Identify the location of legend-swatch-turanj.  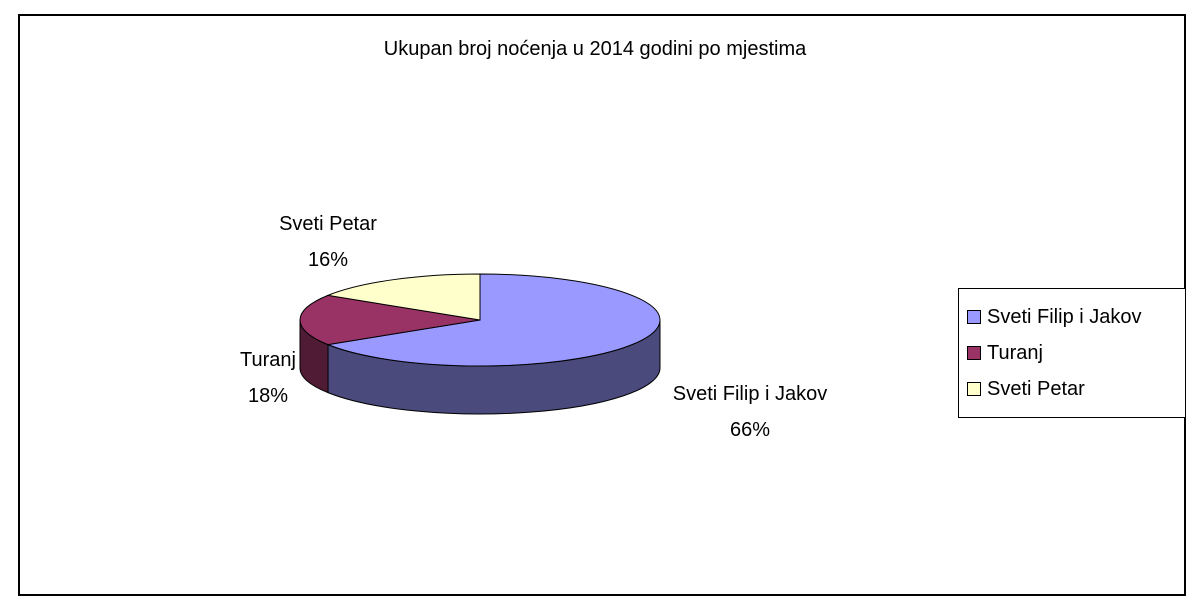
(974, 353).